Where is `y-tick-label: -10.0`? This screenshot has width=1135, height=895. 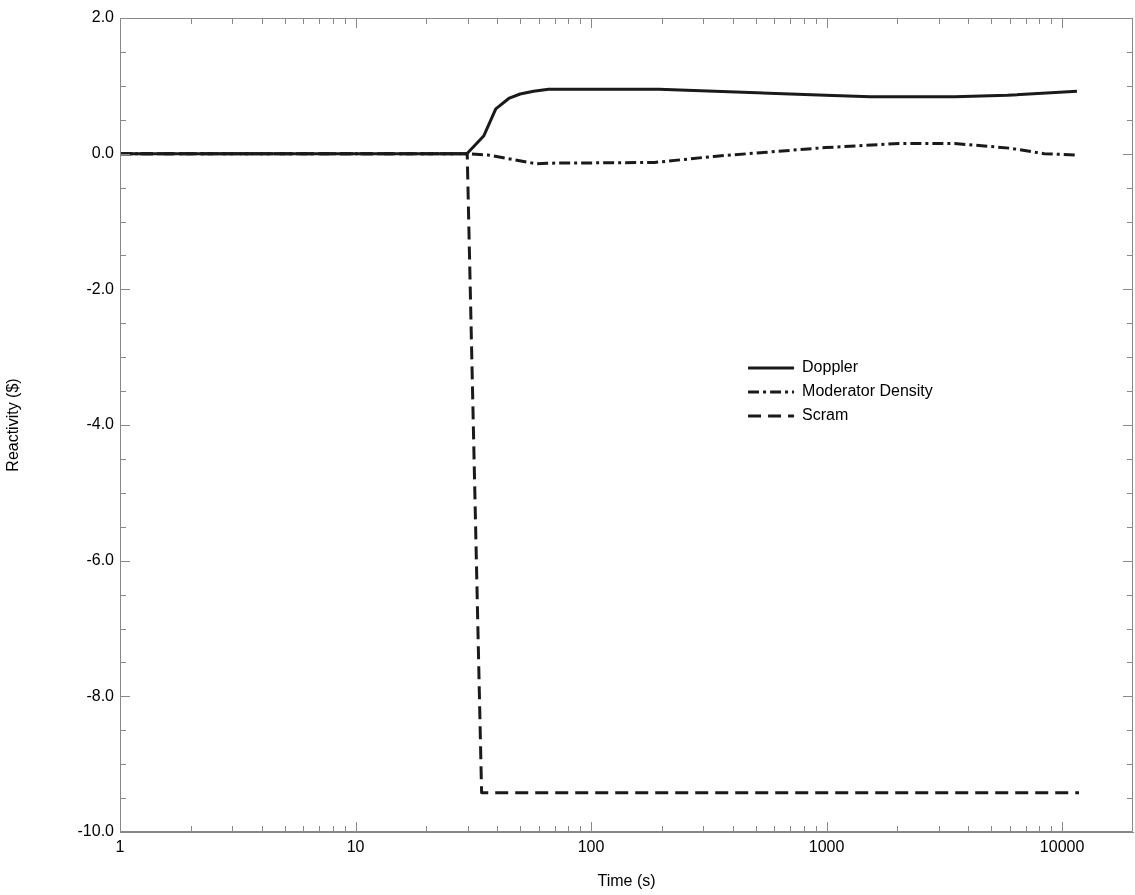
y-tick-label: -10.0 is located at coordinates (96, 831).